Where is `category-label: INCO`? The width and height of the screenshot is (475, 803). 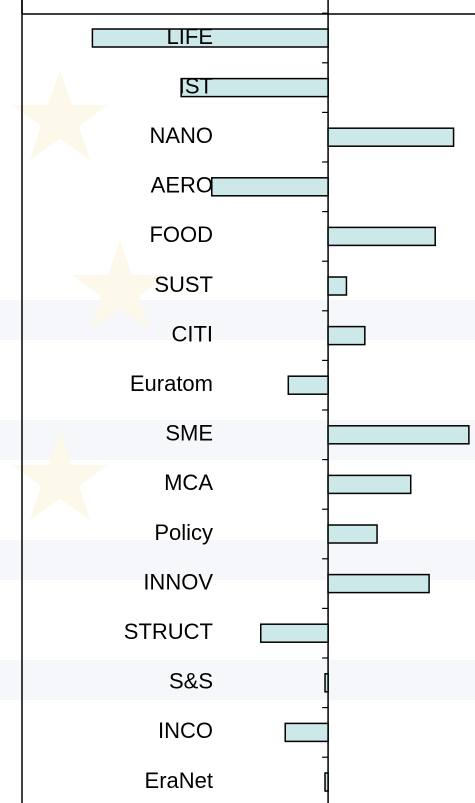
category-label: INCO is located at coordinates (185, 730).